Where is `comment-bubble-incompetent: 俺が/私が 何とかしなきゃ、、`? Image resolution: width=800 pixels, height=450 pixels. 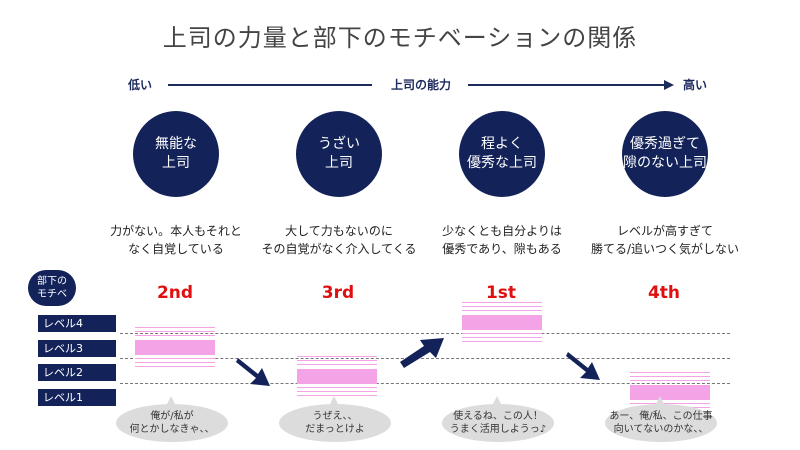
comment-bubble-incompetent: 俺が/私が 何とかしなきゃ、、 is located at coordinates (172, 423).